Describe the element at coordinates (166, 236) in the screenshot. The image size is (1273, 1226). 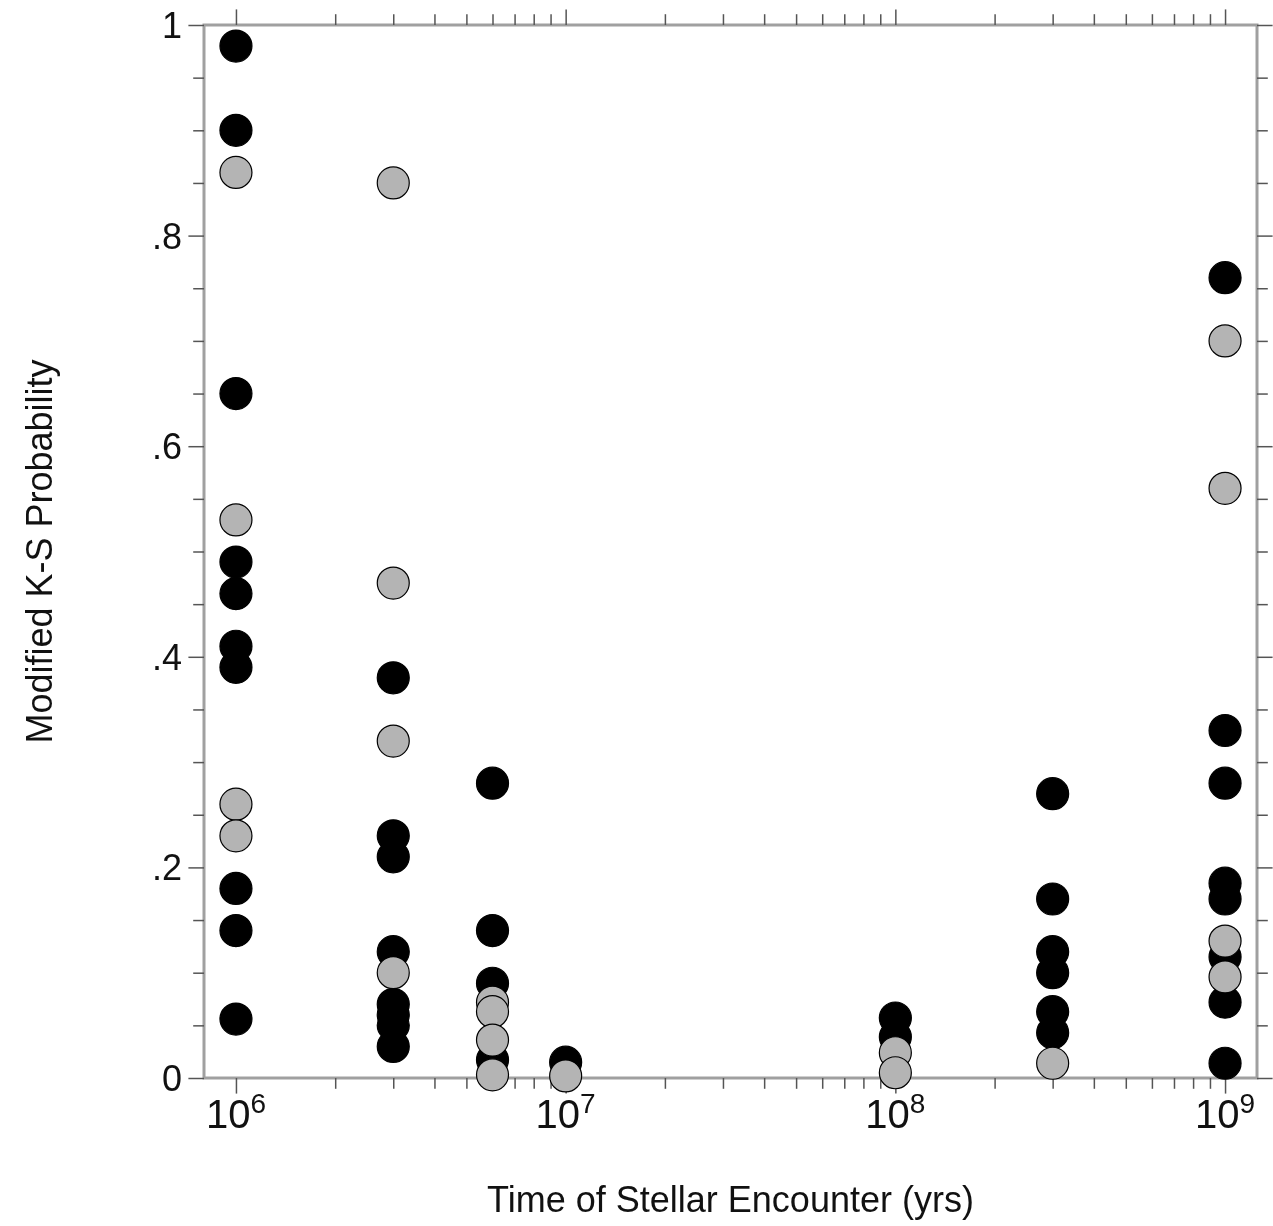
I see `y-tick-label: .8` at that location.